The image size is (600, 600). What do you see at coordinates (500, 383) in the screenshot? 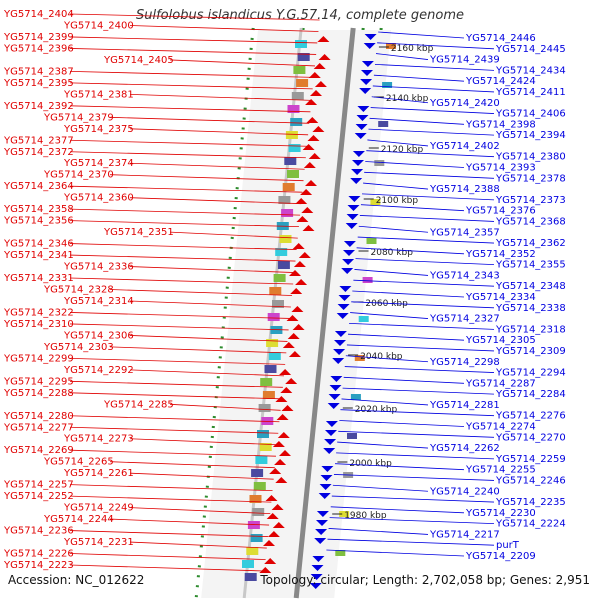
I see `gene-label-right: YG5714_2287` at bounding box center [500, 383].